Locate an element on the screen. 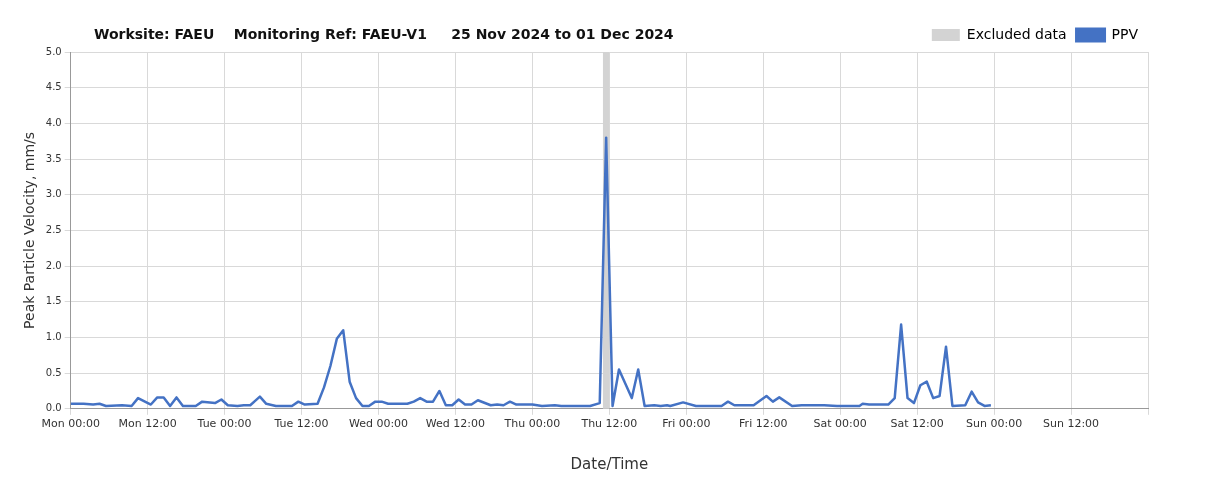 Image resolution: width=1208 pixels, height=497 pixels. x-tick-label: Sun 00:00 is located at coordinates (994, 424).